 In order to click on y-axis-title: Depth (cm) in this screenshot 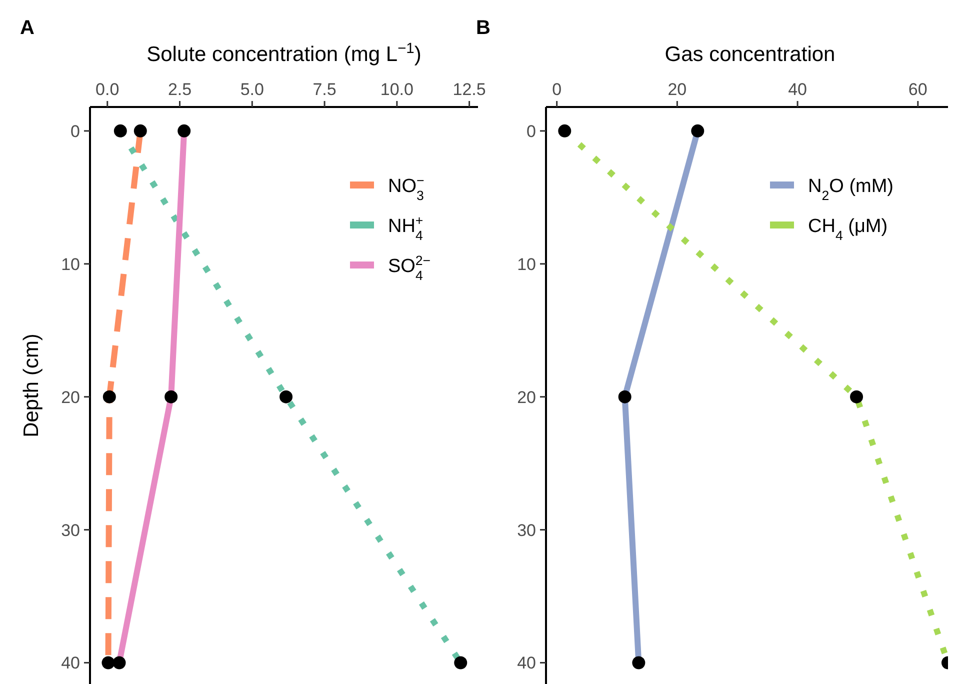, I will do `click(31, 386)`.